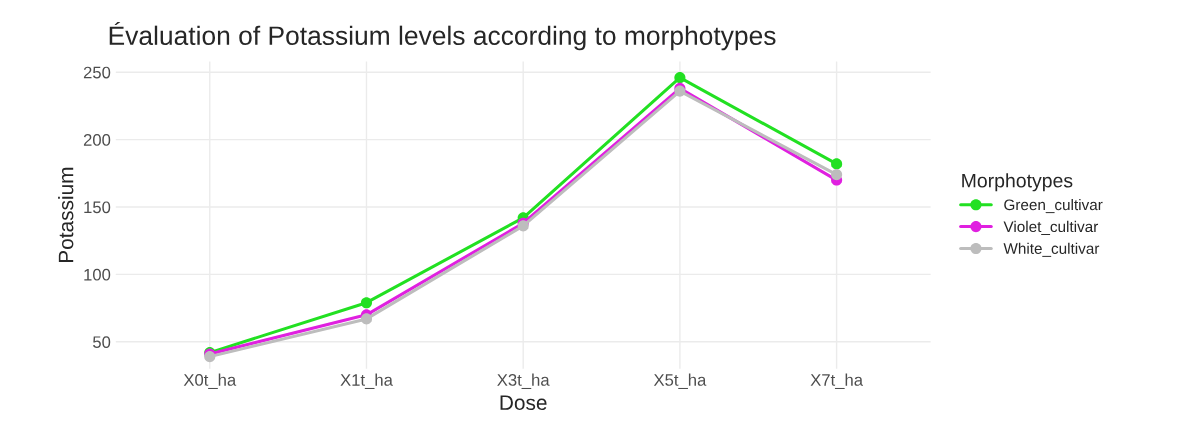 This screenshot has width=1181, height=439. I want to click on legend-label: Green_cultivar, so click(1053, 206).